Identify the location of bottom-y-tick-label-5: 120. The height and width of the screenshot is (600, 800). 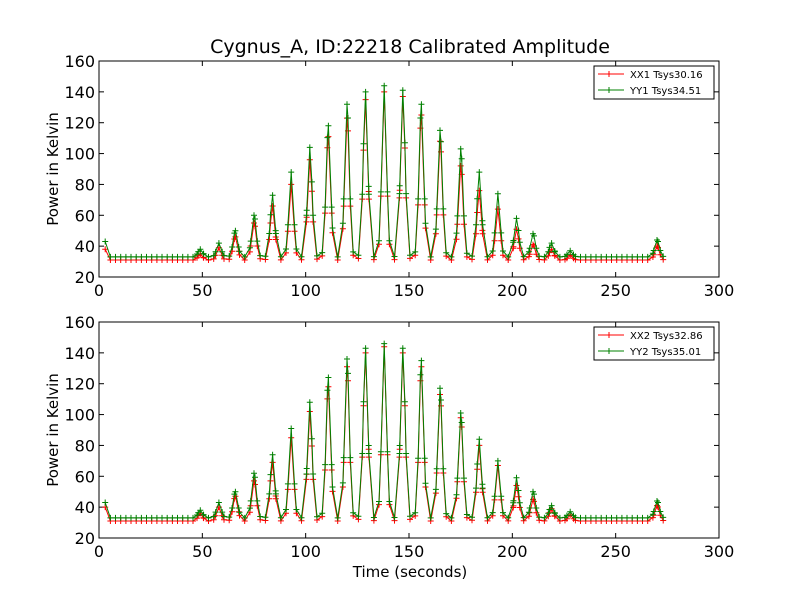
(79, 384).